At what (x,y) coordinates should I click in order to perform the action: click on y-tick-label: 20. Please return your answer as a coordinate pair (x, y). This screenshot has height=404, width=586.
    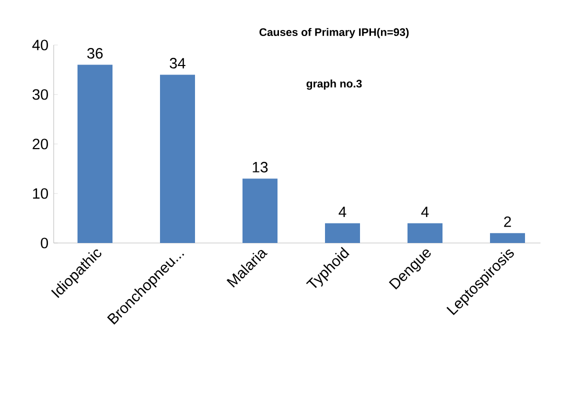
    Looking at the image, I should click on (40, 144).